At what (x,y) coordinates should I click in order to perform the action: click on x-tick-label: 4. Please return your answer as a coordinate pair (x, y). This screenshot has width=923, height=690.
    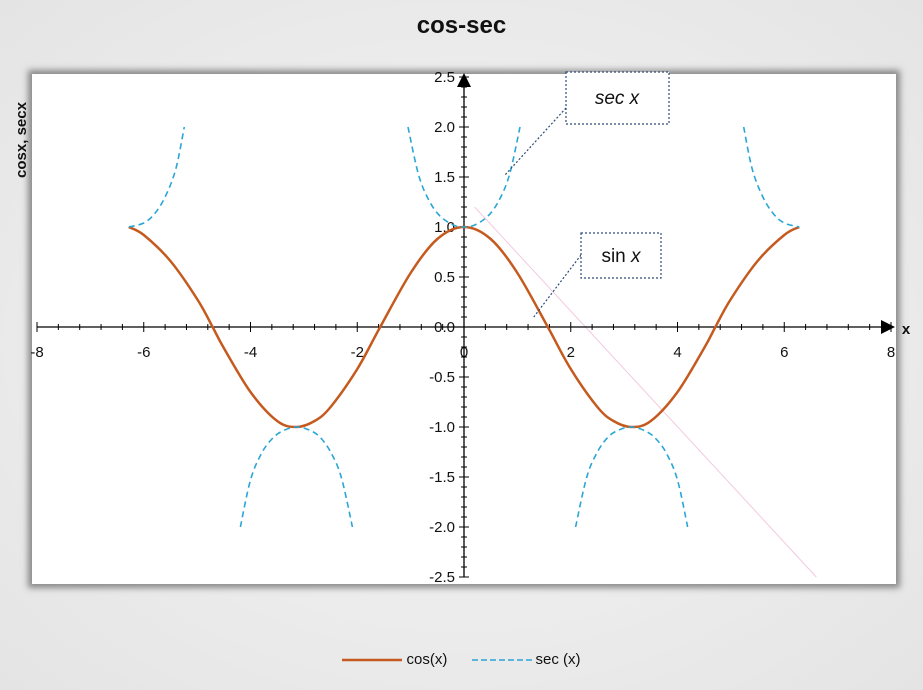
    Looking at the image, I should click on (677, 352).